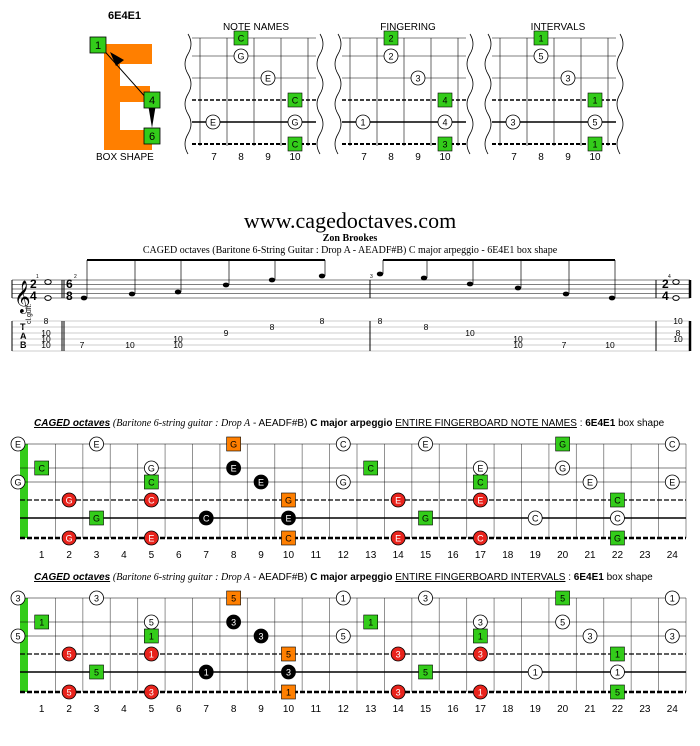  Describe the element at coordinates (69, 296) in the screenshot. I see `time-sig-2-bottom: 8` at that location.